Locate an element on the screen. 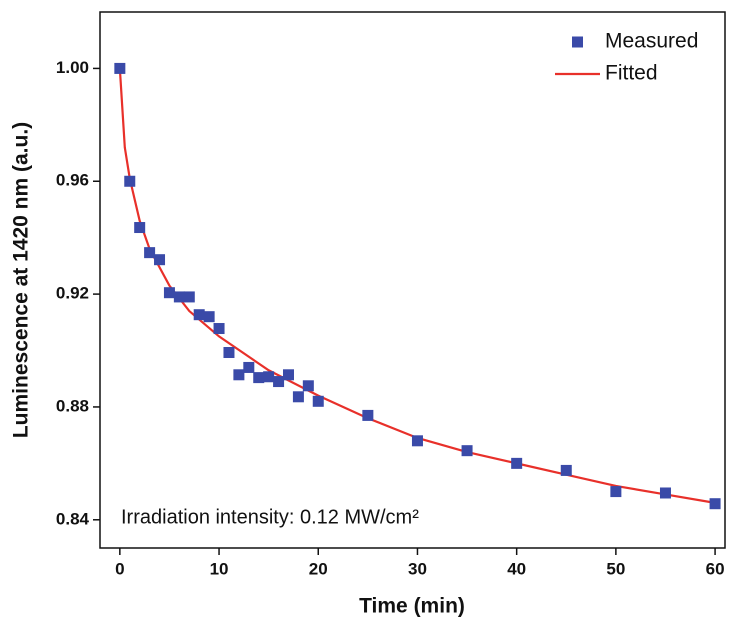 This screenshot has height=626, width=730. y-tick-label: 0.96 is located at coordinates (72, 180).